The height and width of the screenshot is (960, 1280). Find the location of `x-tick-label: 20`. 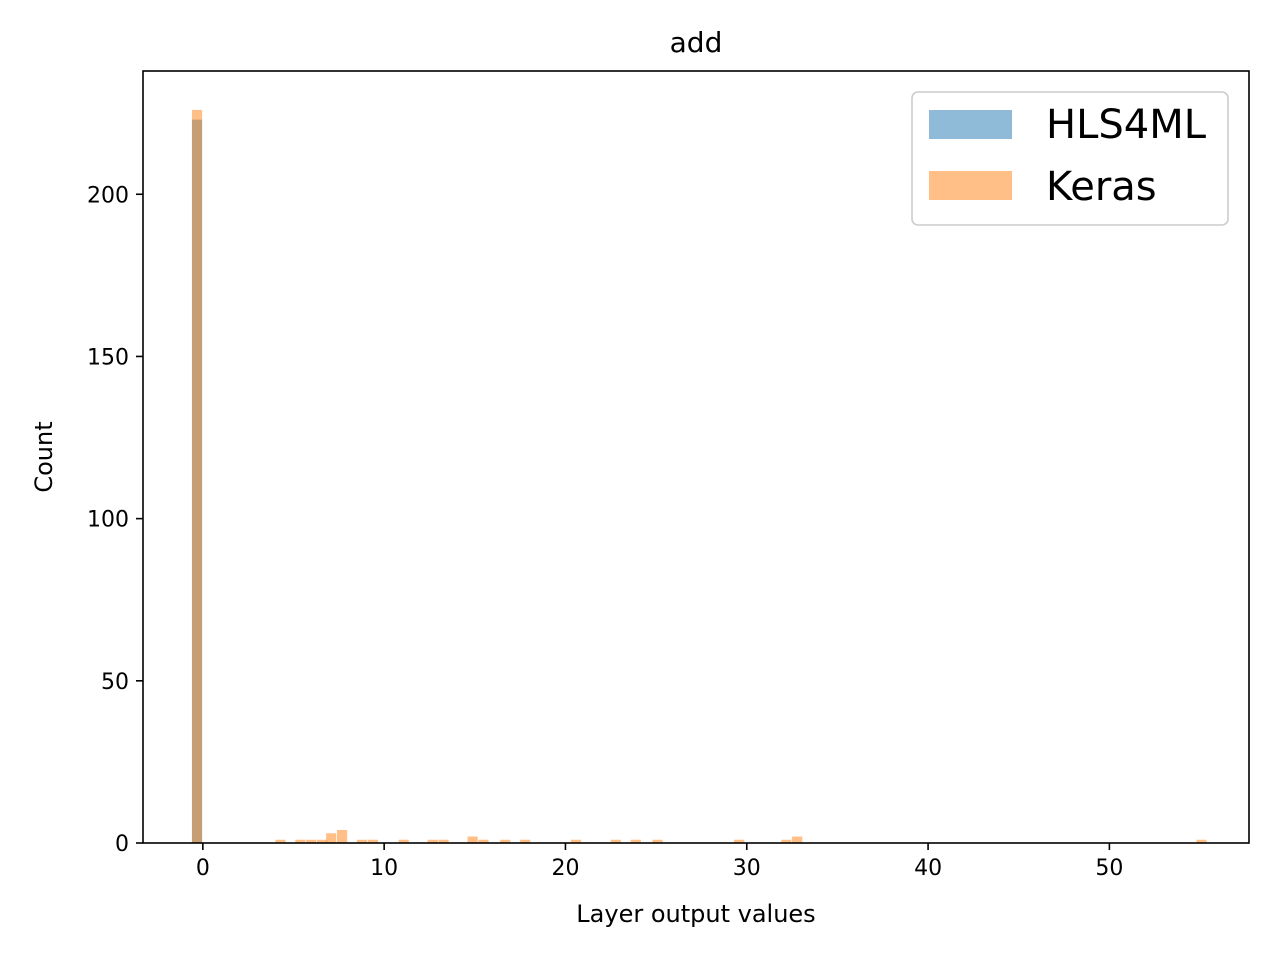

x-tick-label: 20 is located at coordinates (565, 868).